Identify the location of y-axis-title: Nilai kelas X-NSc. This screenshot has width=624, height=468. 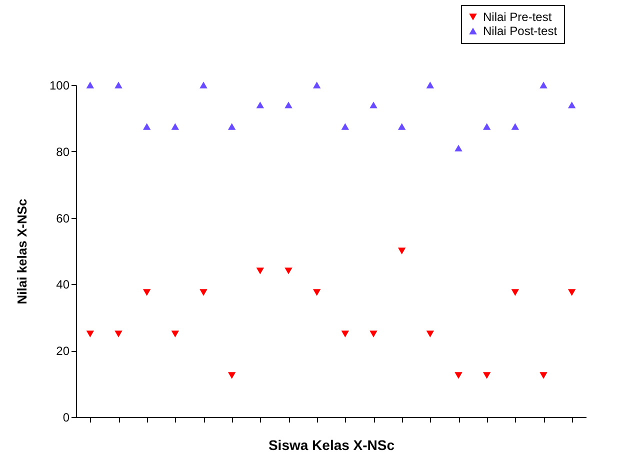
(22, 251).